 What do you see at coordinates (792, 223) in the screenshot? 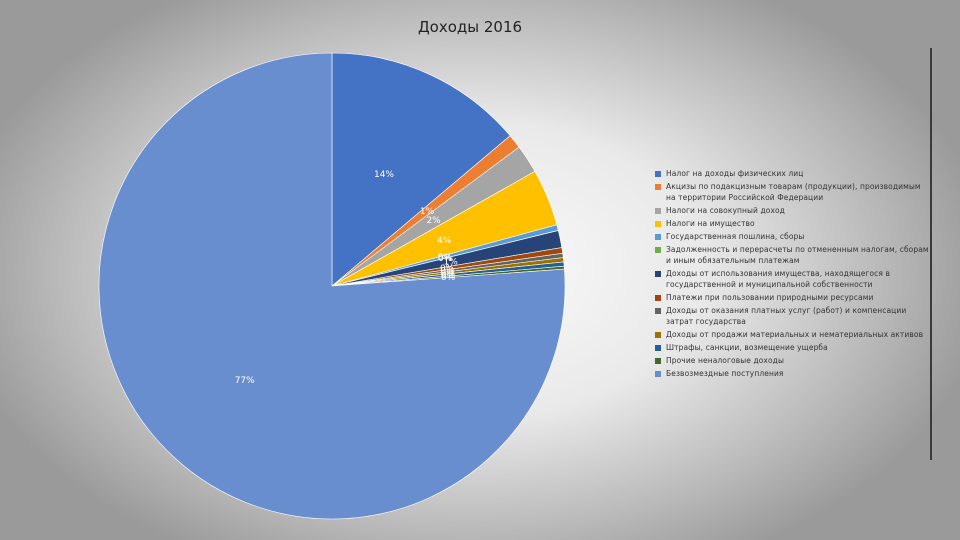
I see `legend-item: Налоги на имущество` at bounding box center [792, 223].